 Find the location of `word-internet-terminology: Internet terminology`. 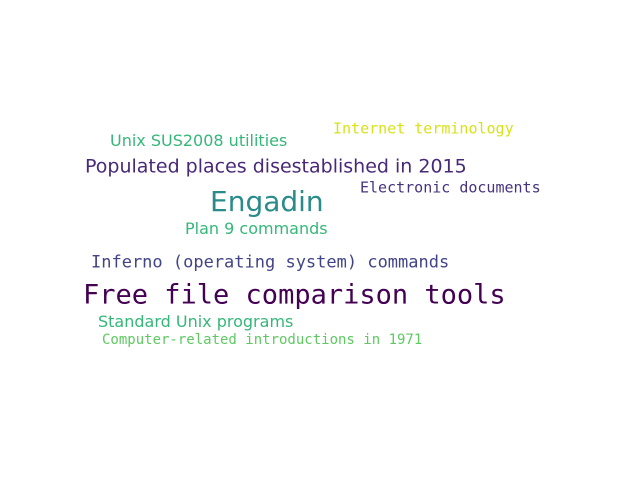

word-internet-terminology: Internet terminology is located at coordinates (423, 128).